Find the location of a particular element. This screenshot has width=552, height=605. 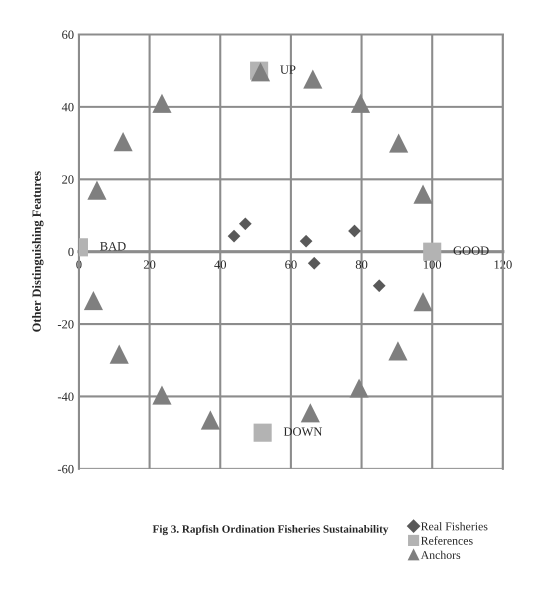

y-tick-label: 0 is located at coordinates (71, 252).